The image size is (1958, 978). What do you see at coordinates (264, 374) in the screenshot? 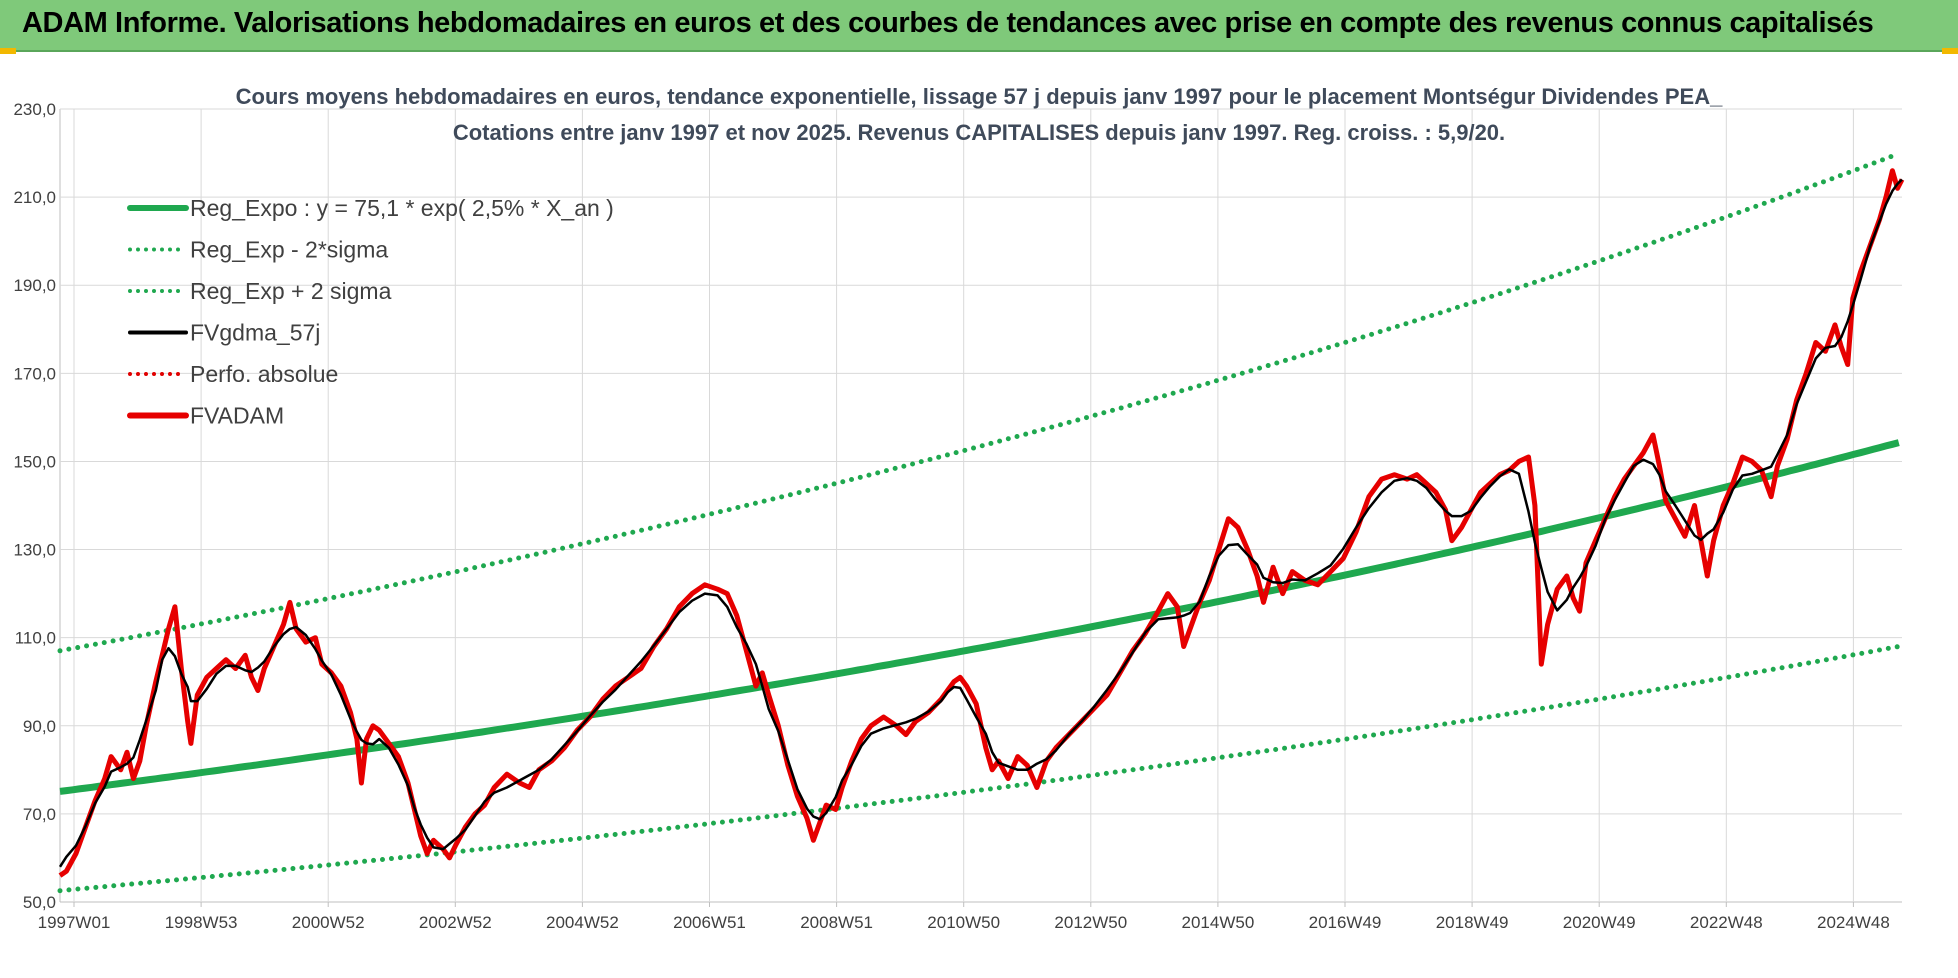
I see `legend-label: Perfo. absolue` at bounding box center [264, 374].